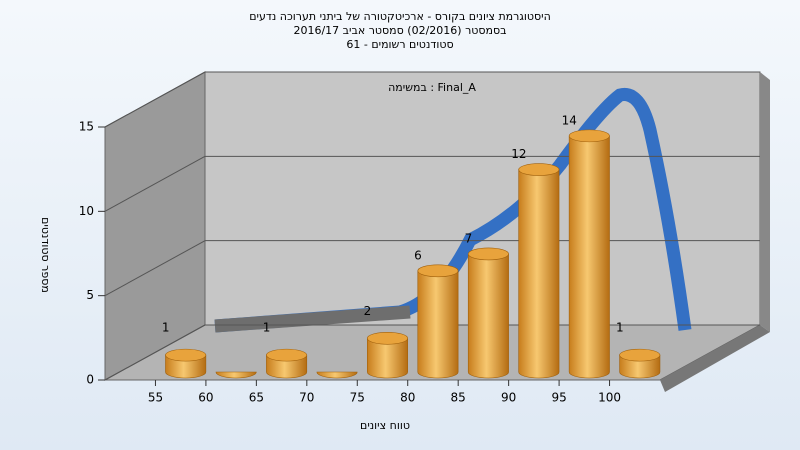 This screenshot has width=800, height=450. Describe the element at coordinates (306, 398) in the screenshot. I see `x-tick-label: 70` at that location.